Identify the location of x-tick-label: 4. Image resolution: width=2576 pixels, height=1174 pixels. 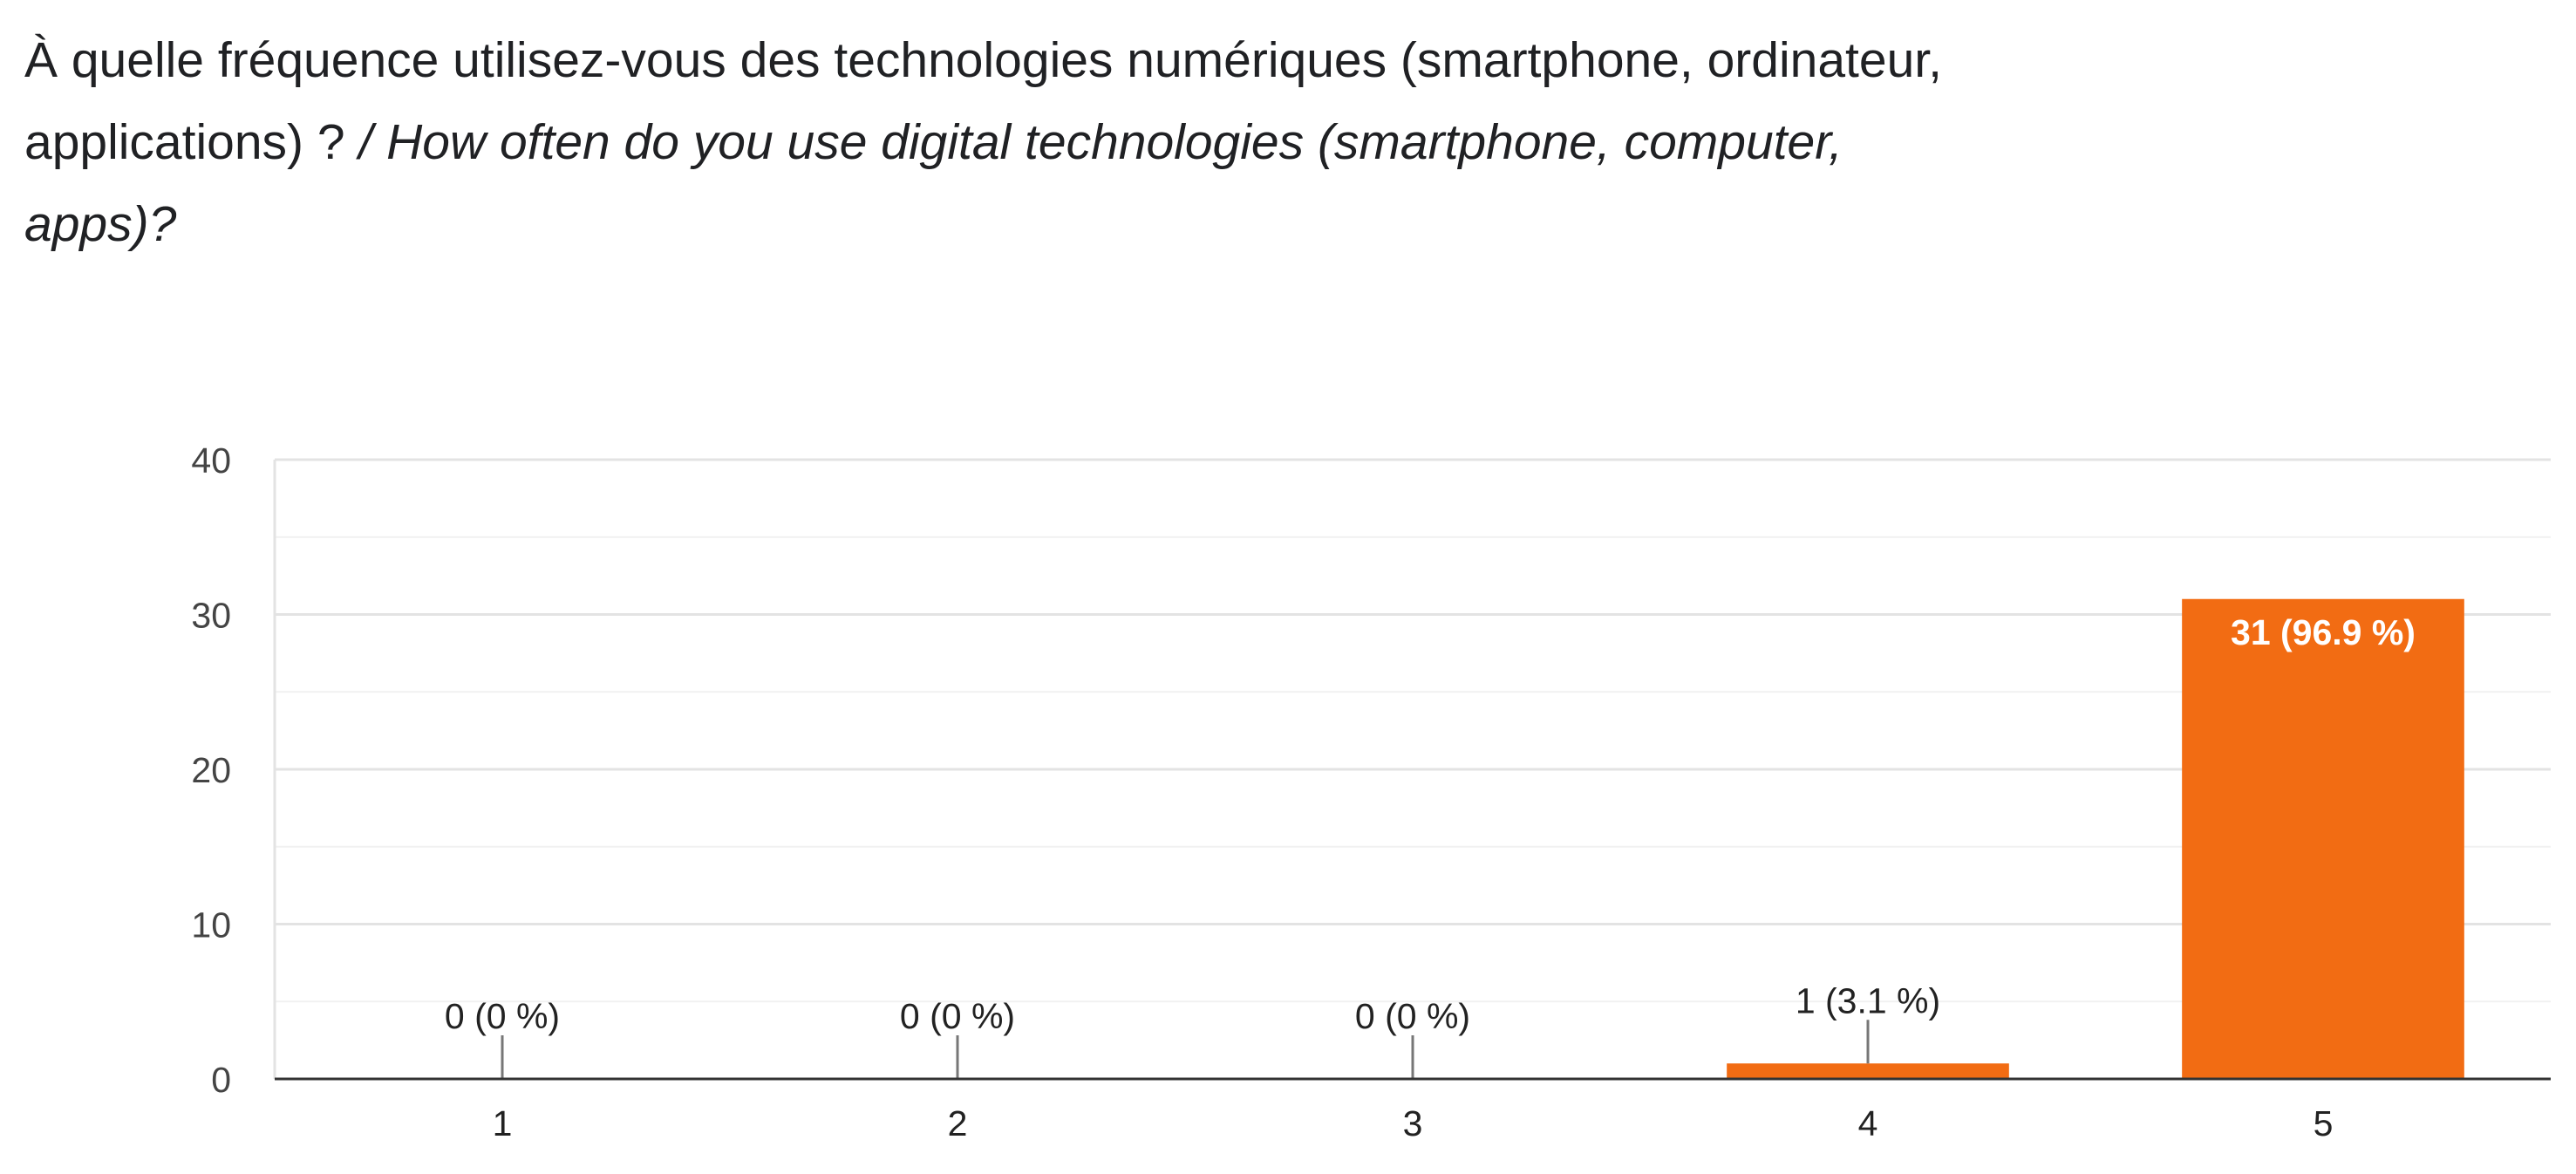
(1868, 1123).